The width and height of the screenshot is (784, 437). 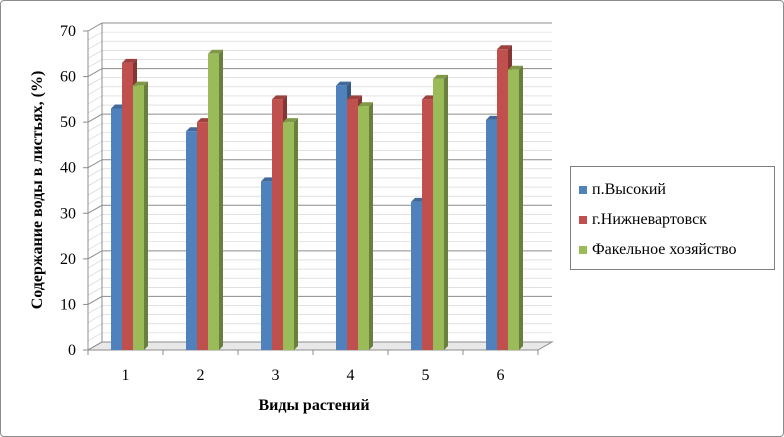 What do you see at coordinates (68, 191) in the screenshot?
I see `y-tick-labels: 0 10 20 30 40 50 60 70` at bounding box center [68, 191].